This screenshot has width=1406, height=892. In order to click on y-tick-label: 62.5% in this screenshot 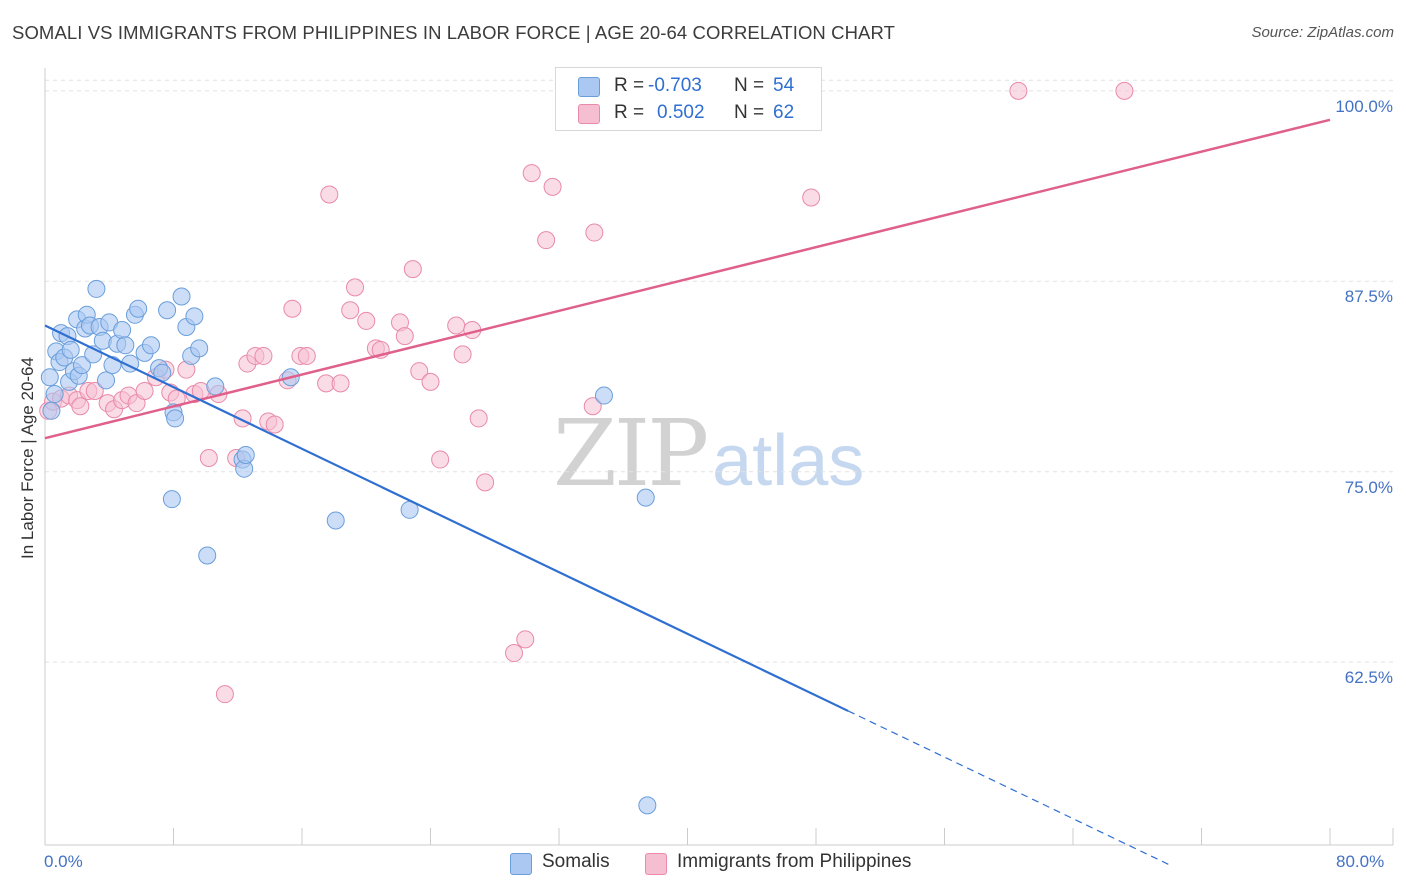, I will do `click(1368, 678)`.